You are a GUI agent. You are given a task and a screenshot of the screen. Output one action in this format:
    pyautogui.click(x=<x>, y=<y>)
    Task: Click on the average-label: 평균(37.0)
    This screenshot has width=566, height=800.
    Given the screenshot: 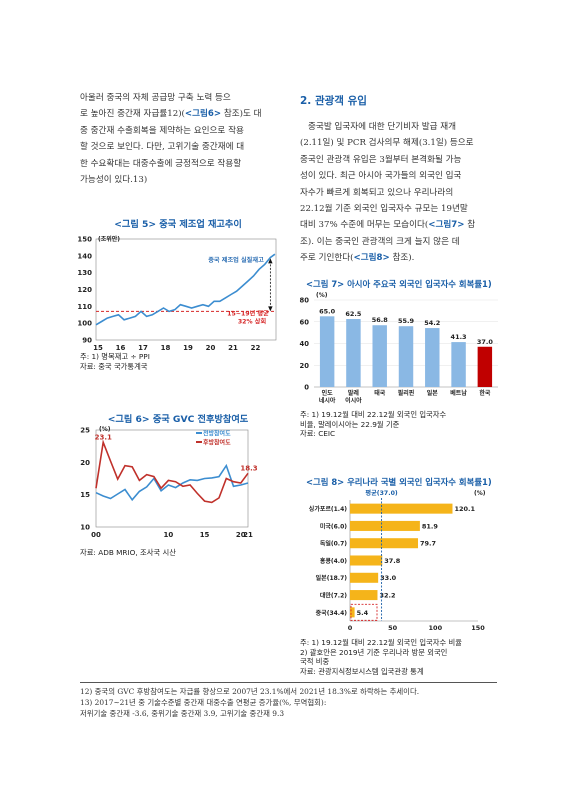 What is the action you would take?
    pyautogui.click(x=381, y=493)
    